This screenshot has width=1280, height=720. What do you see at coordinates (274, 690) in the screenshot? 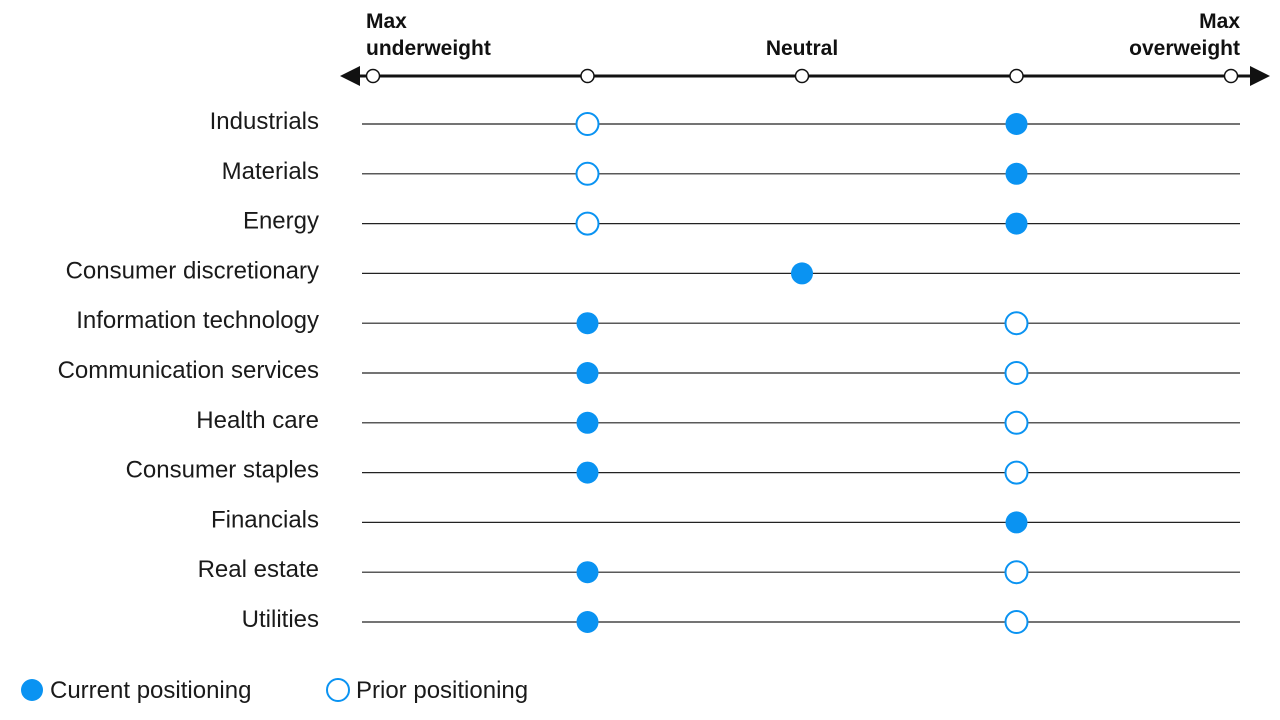
I see `legend: Current positioning Prior positioning` at bounding box center [274, 690].